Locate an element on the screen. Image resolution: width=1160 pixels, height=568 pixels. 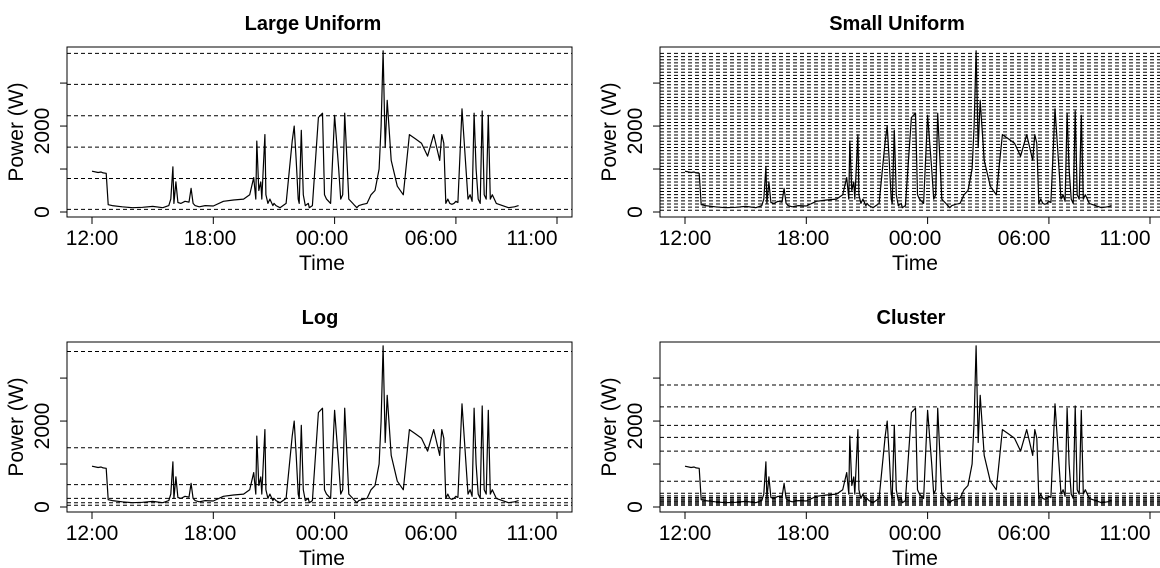
panel-title: Small Uniform is located at coordinates (897, 24).